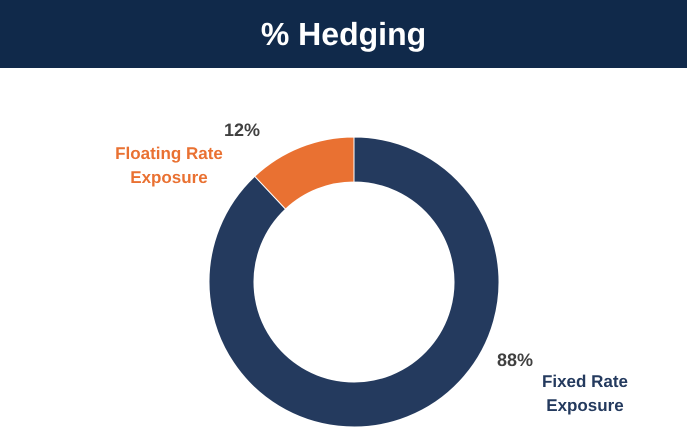 The image size is (687, 442). I want to click on slice-label: Floating Rate Exposure, so click(169, 165).